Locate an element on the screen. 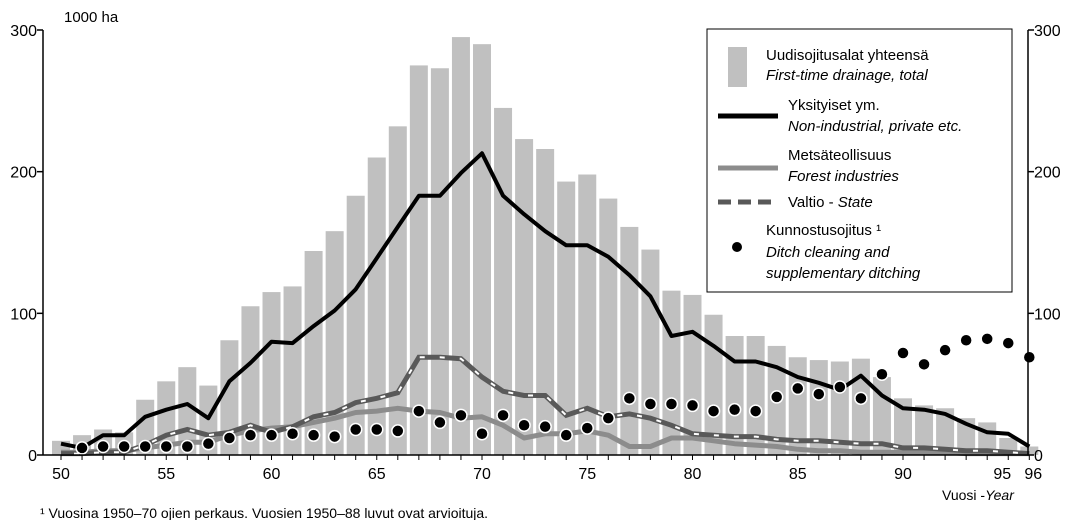 The image size is (1084, 520). bar-1990 is located at coordinates (903, 426).